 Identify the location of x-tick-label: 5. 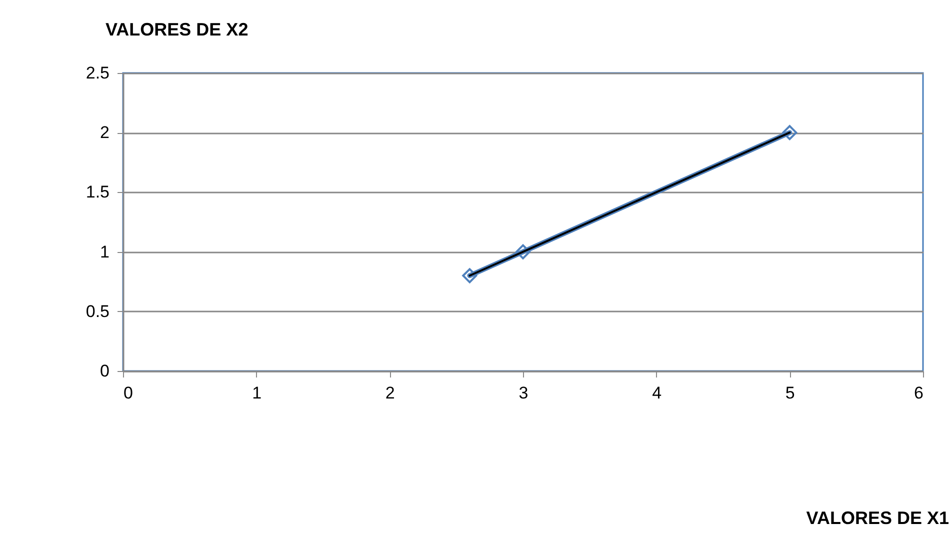
(790, 393).